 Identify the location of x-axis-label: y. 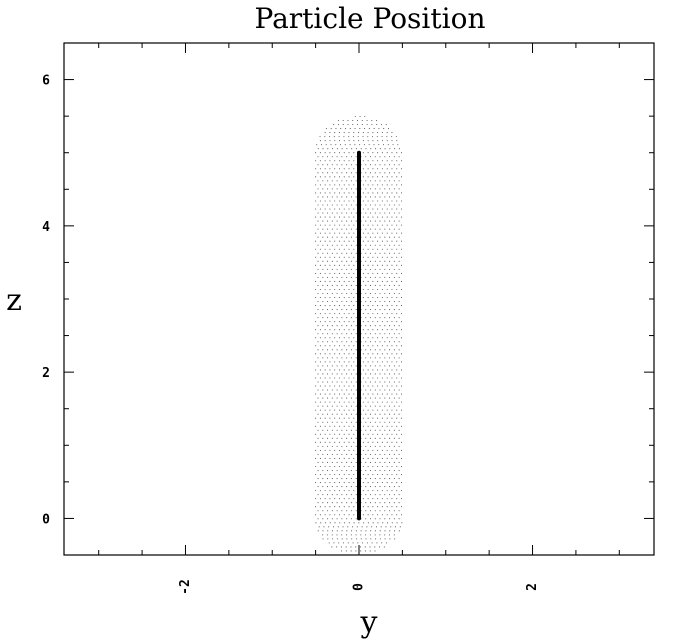
(369, 622).